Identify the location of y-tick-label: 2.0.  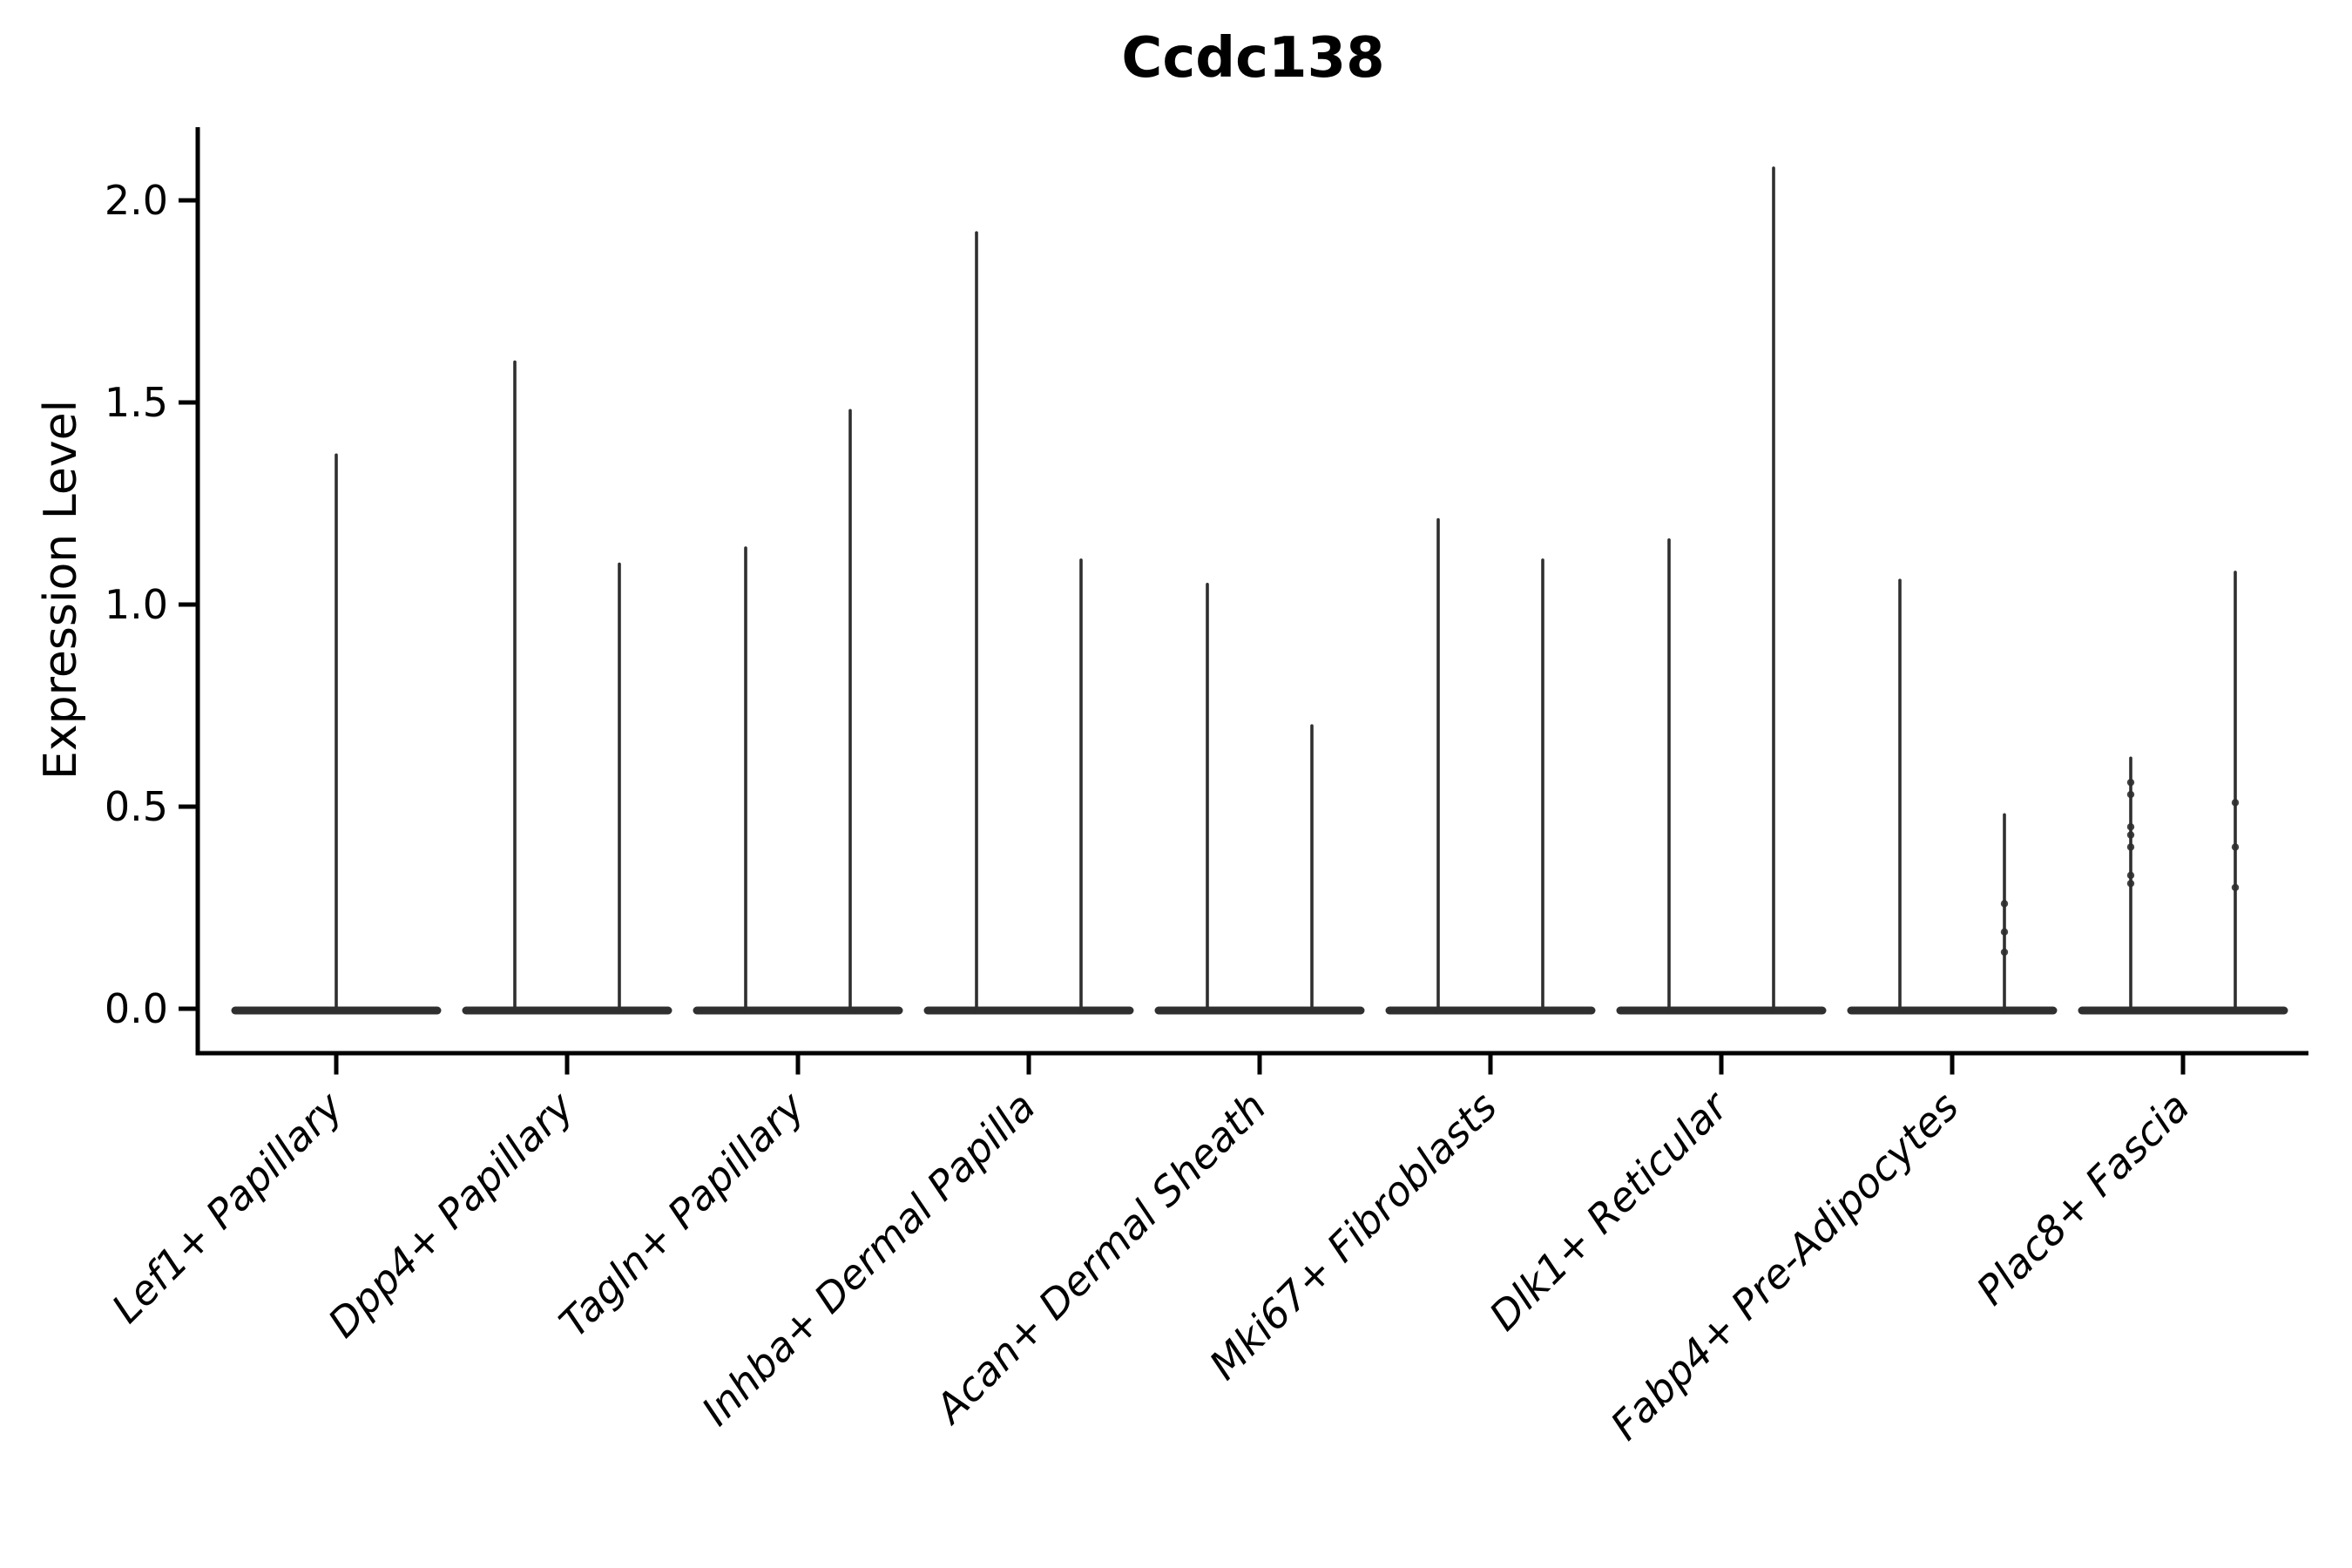
(136, 200).